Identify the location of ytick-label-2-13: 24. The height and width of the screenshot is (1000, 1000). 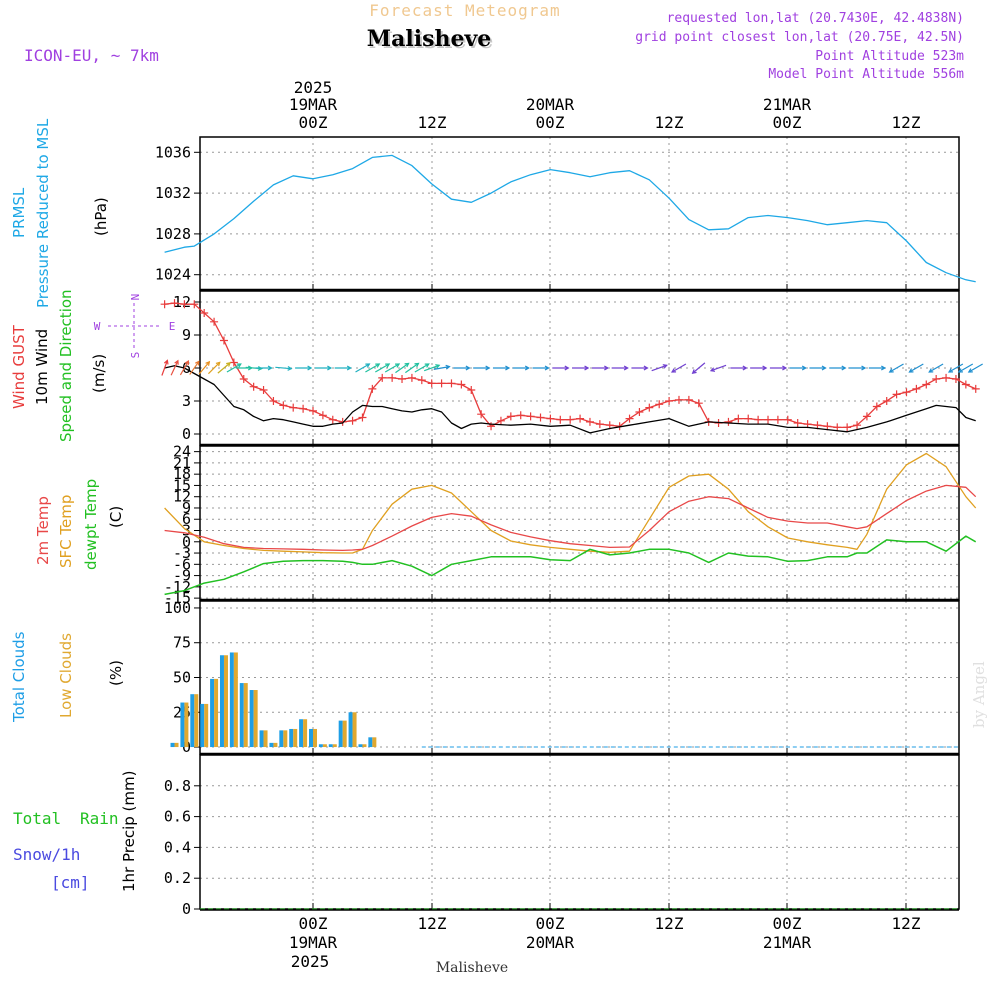
(182, 452).